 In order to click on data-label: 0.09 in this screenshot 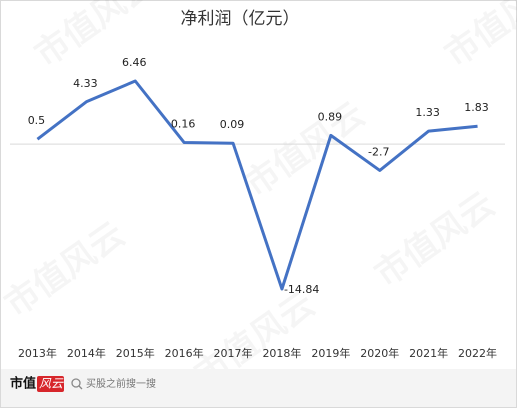, I will do `click(232, 124)`.